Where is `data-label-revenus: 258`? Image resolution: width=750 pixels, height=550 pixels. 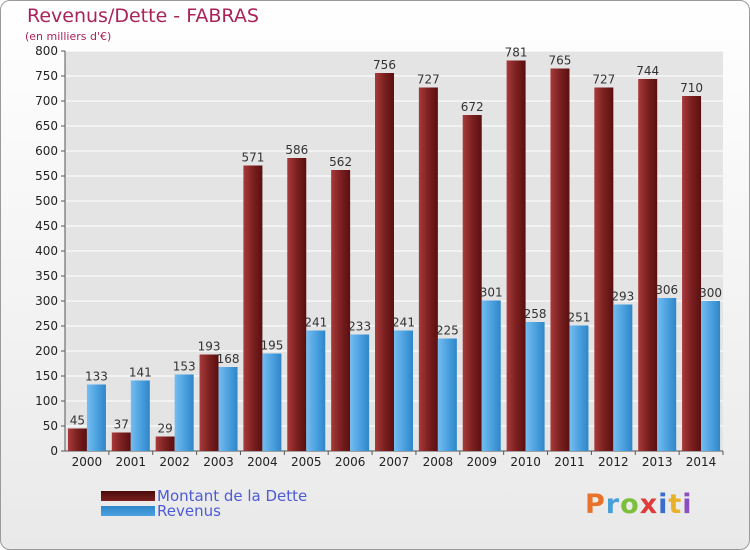
data-label-revenus: 258 is located at coordinates (535, 314).